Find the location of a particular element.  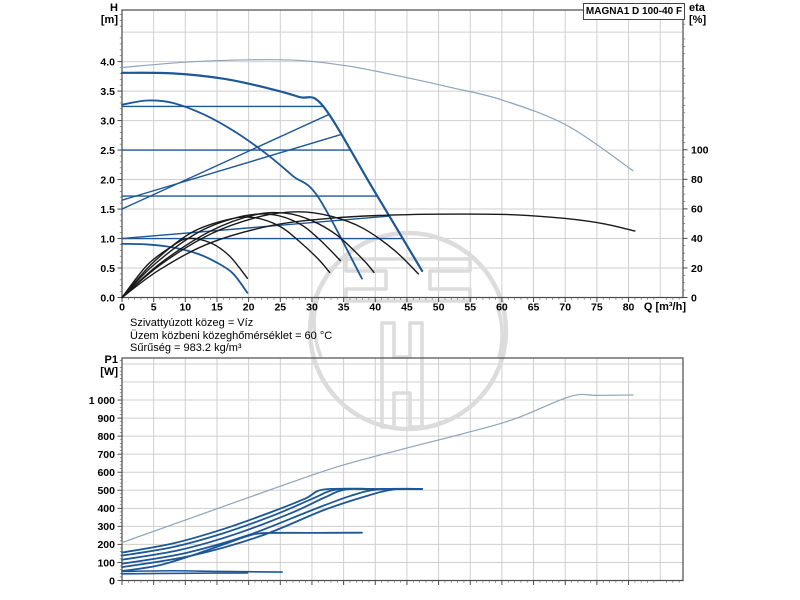

series-min-speed-curve is located at coordinates (185, 268).